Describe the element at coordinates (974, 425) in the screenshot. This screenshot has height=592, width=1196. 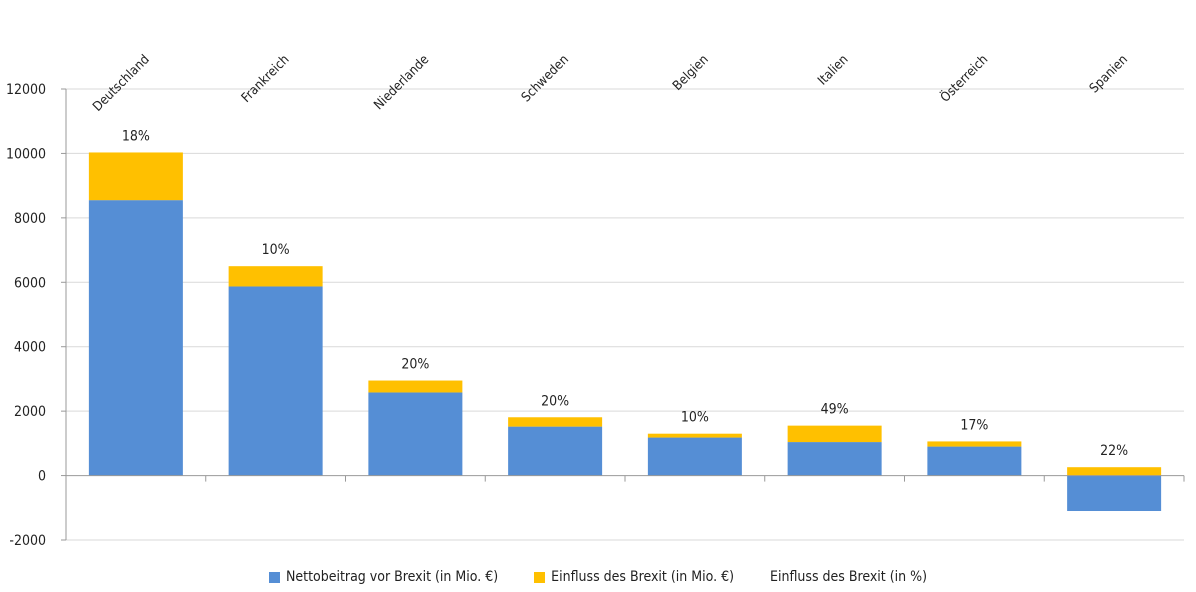
I see `data-label-percent: 17%` at that location.